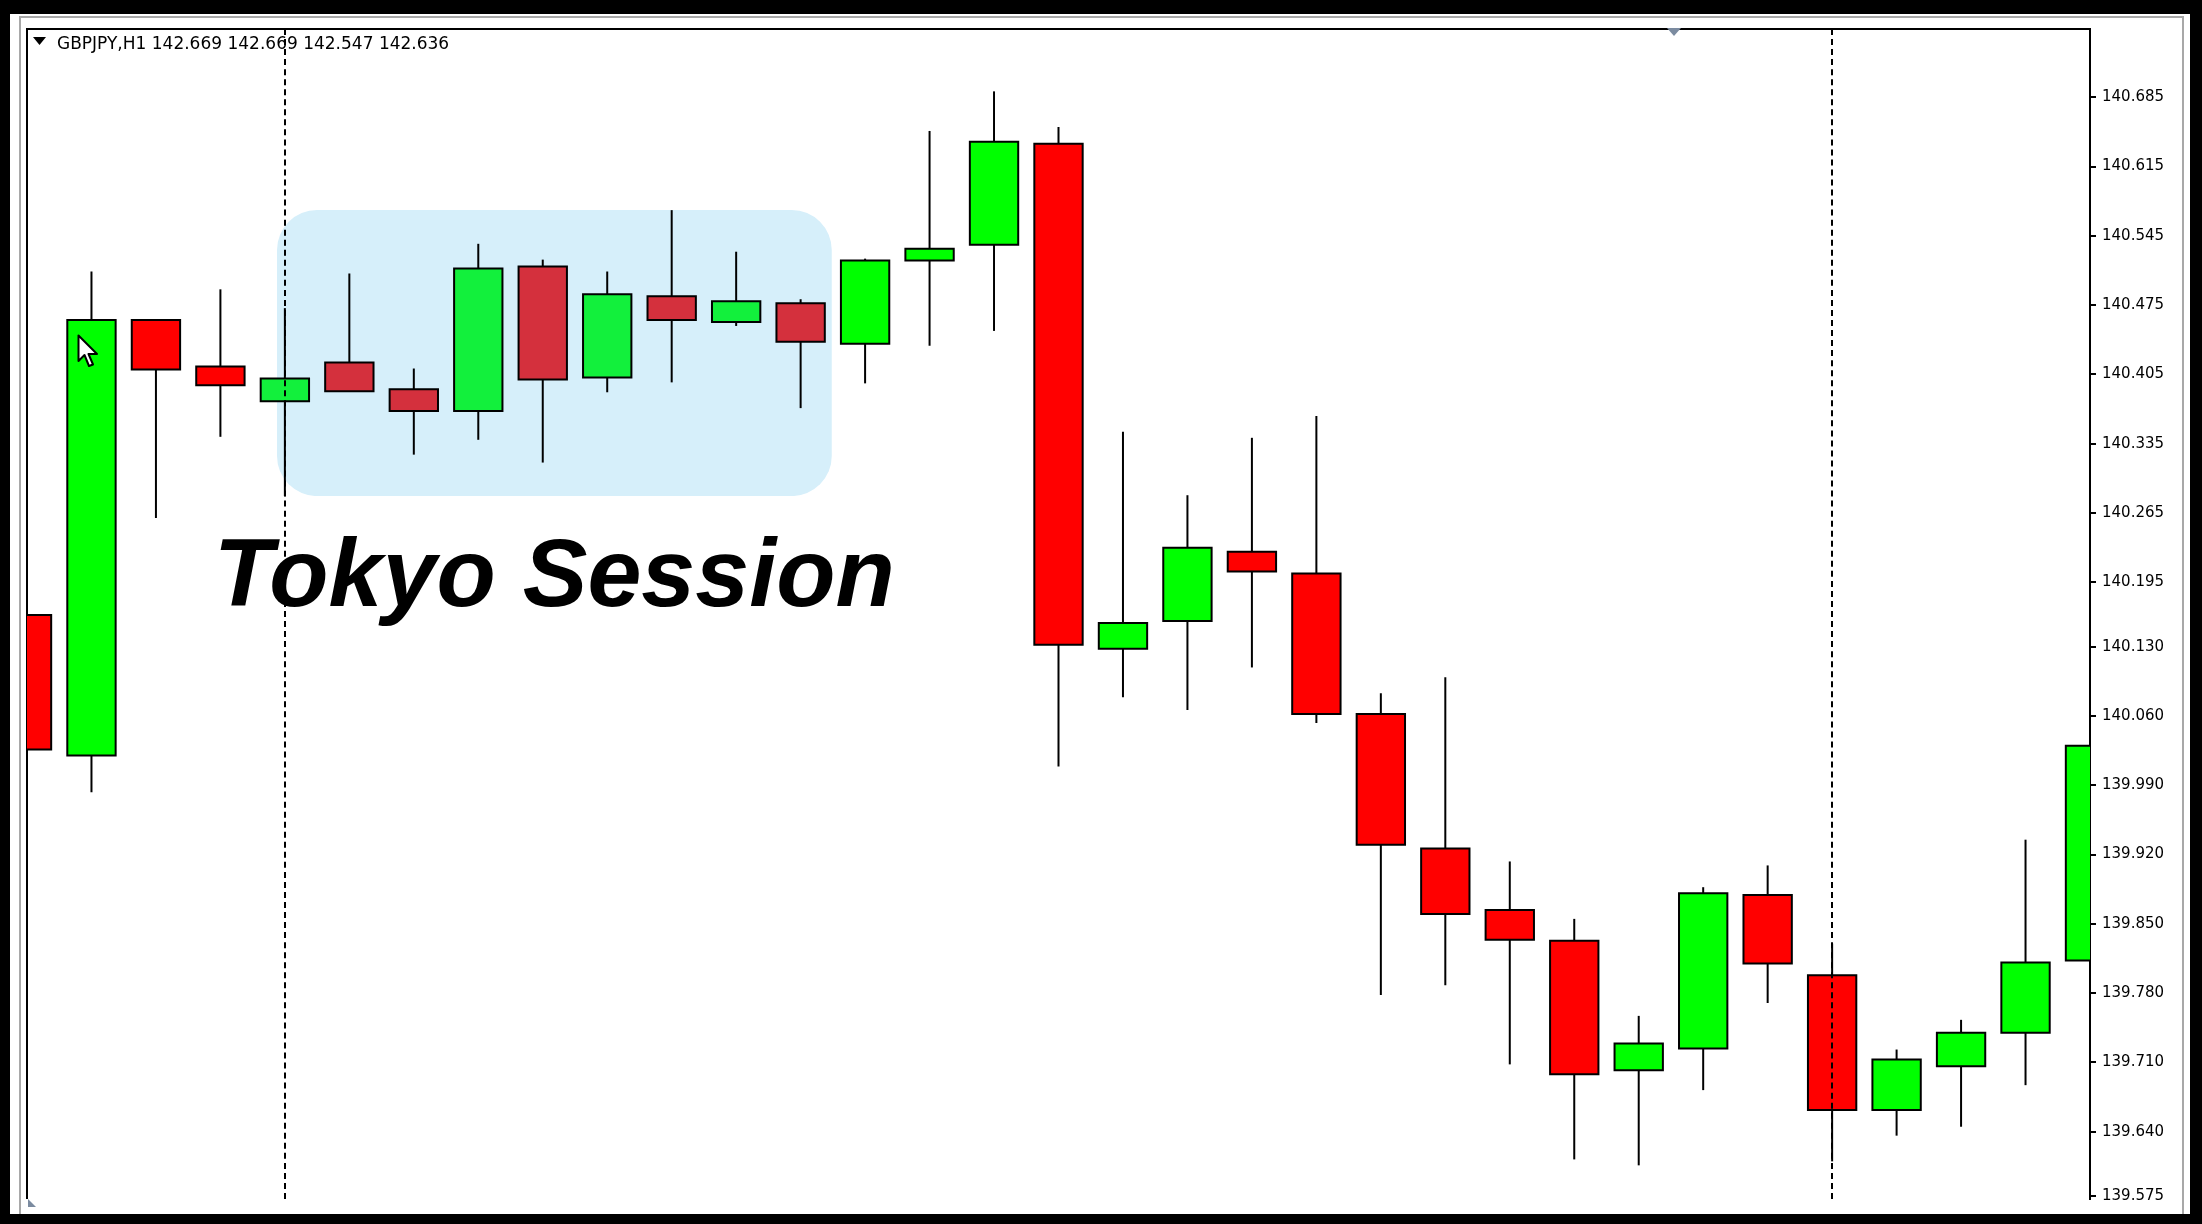 The image size is (2202, 1224). What do you see at coordinates (2133, 581) in the screenshot?
I see `y-tick-label: 140.195` at bounding box center [2133, 581].